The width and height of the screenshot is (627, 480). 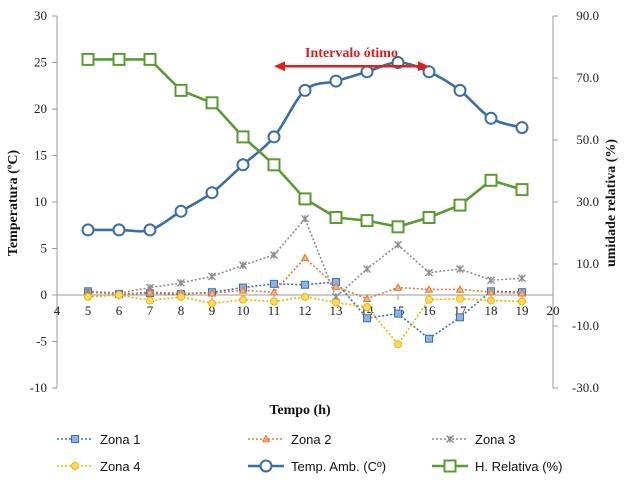 I want to click on legend-label: H. Relativa (%), so click(x=518, y=466).